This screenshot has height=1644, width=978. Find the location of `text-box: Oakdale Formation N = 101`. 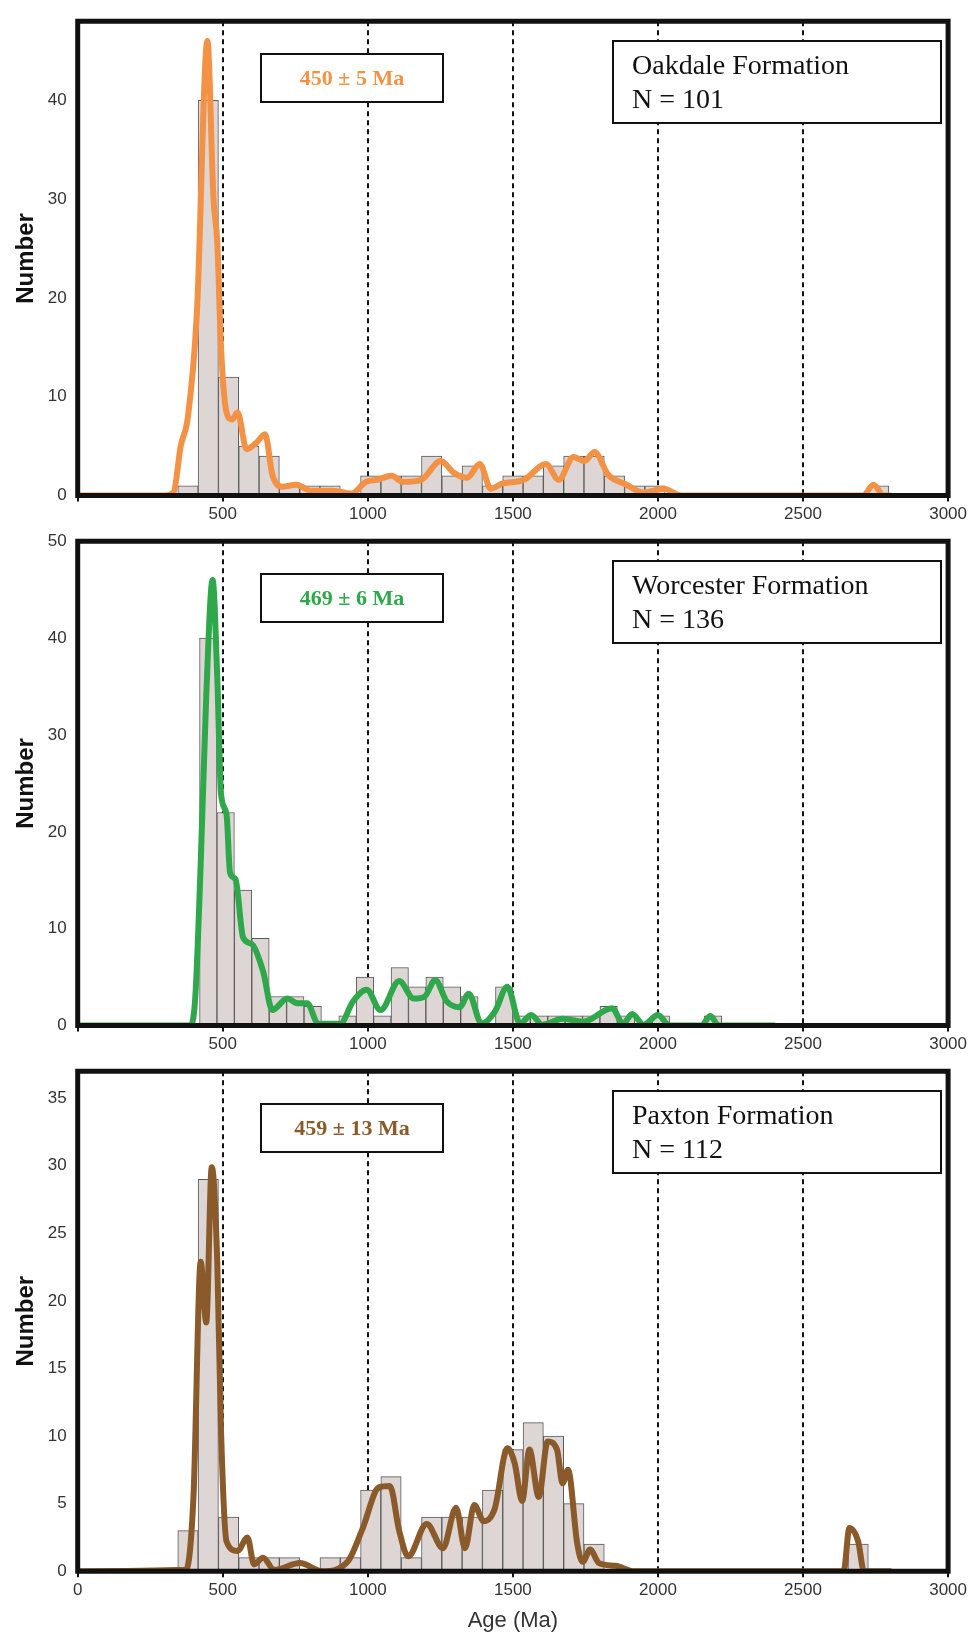

text-box: Oakdale Formation N = 101 is located at coordinates (777, 82).